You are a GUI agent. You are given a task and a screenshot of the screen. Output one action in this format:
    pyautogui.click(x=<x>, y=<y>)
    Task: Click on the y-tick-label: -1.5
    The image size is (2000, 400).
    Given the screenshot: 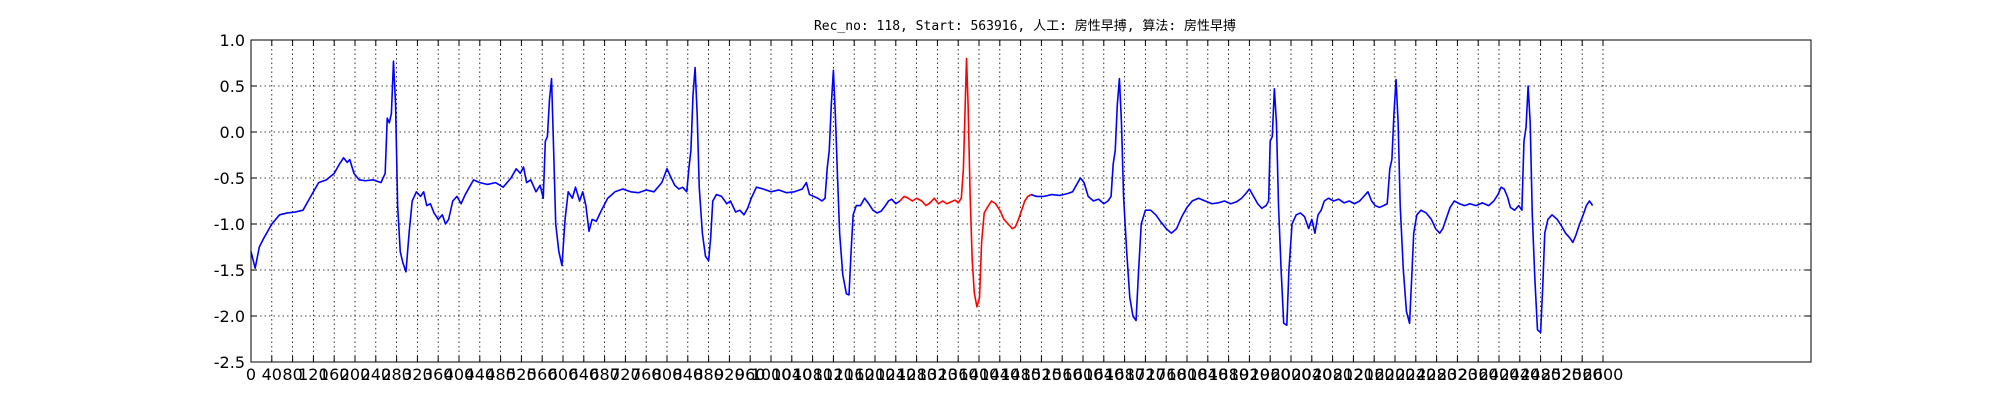 What is the action you would take?
    pyautogui.click(x=229, y=270)
    